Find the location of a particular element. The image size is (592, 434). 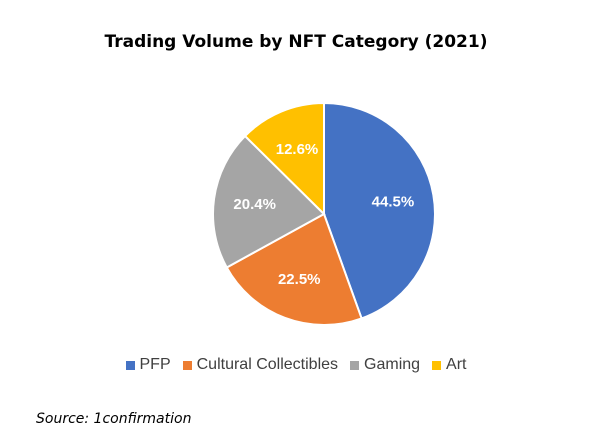

legend-item-gaming: Gaming is located at coordinates (385, 365).